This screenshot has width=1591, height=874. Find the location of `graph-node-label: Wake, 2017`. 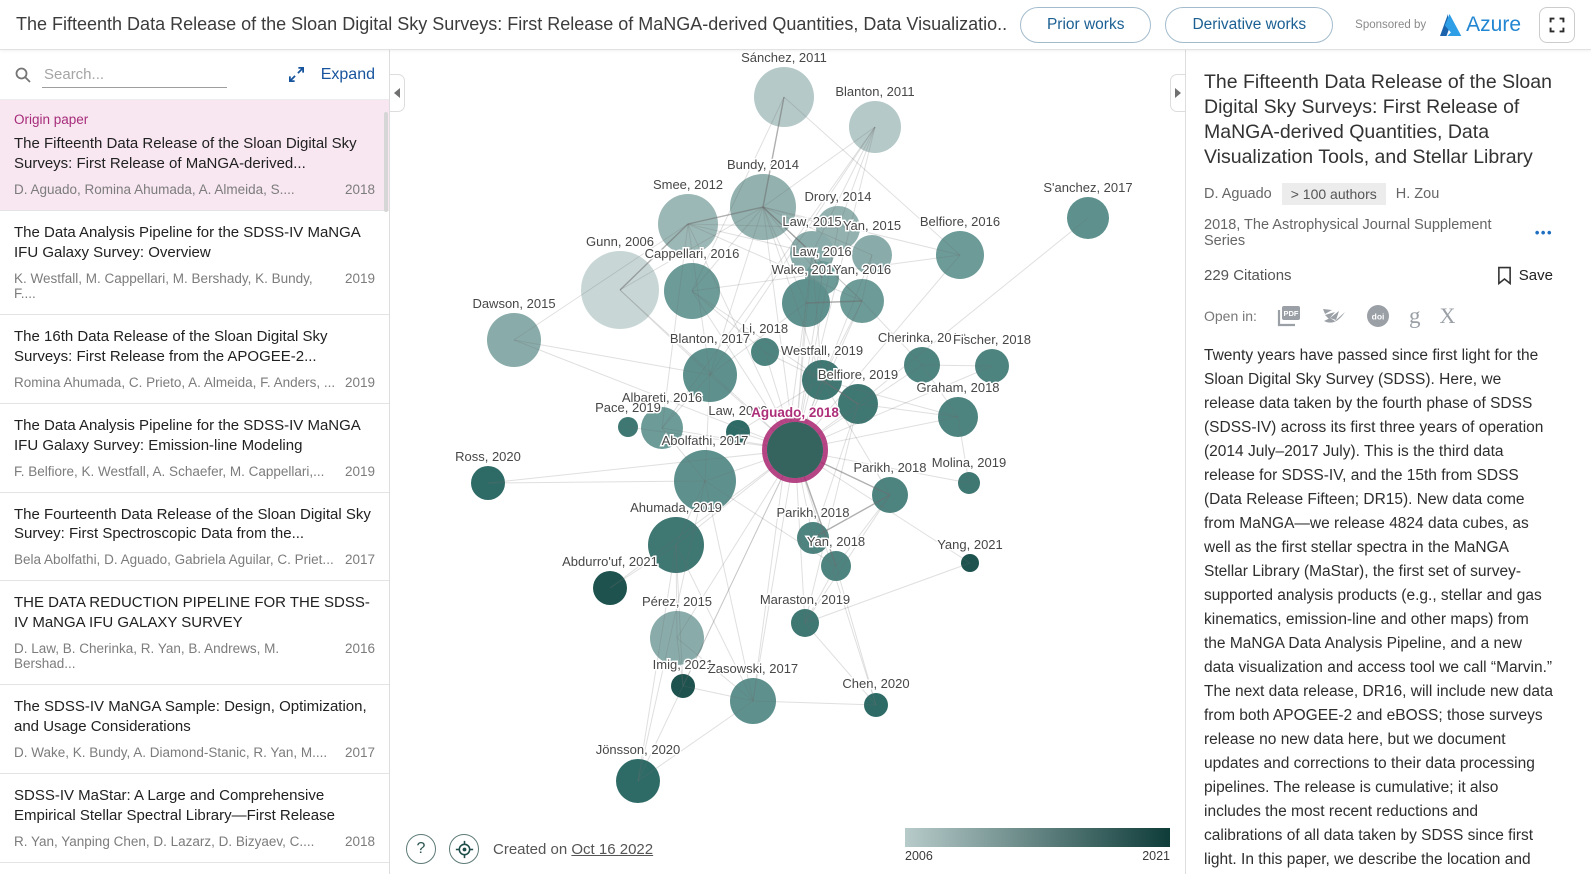

graph-node-label: Wake, 2017 is located at coordinates (806, 269).